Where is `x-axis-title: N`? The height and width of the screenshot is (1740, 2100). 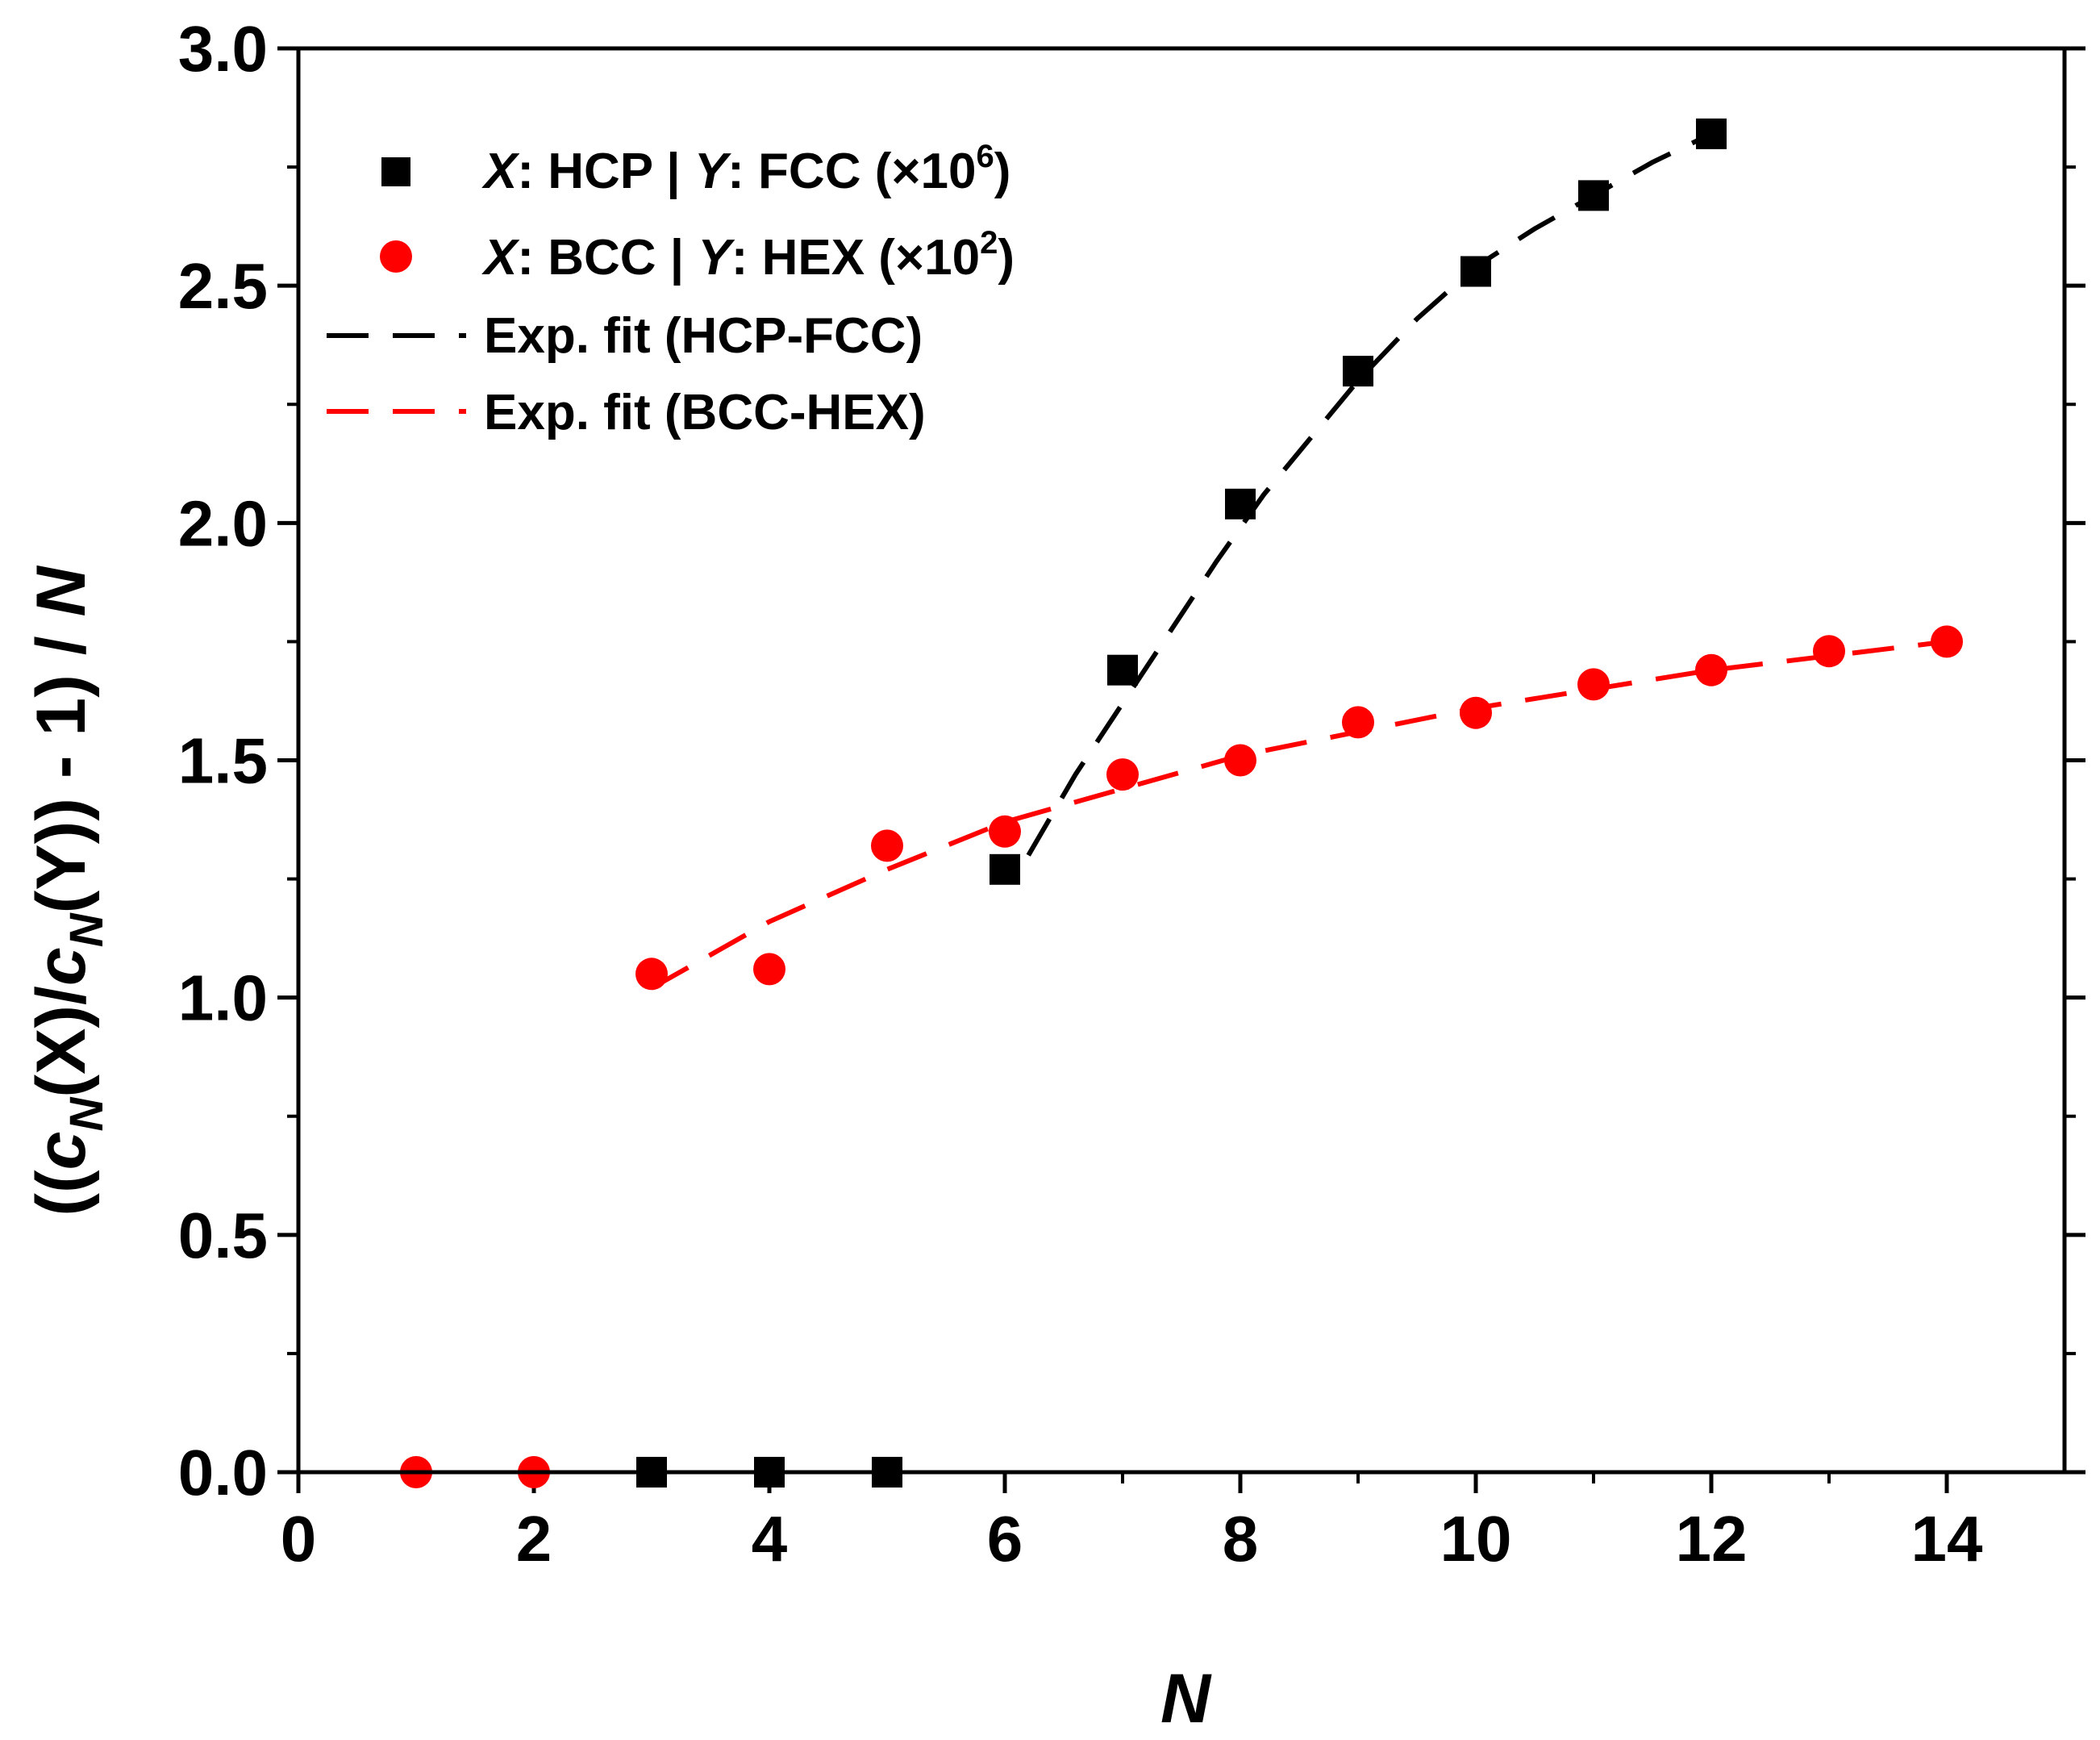
x-axis-title: N is located at coordinates (1186, 1698).